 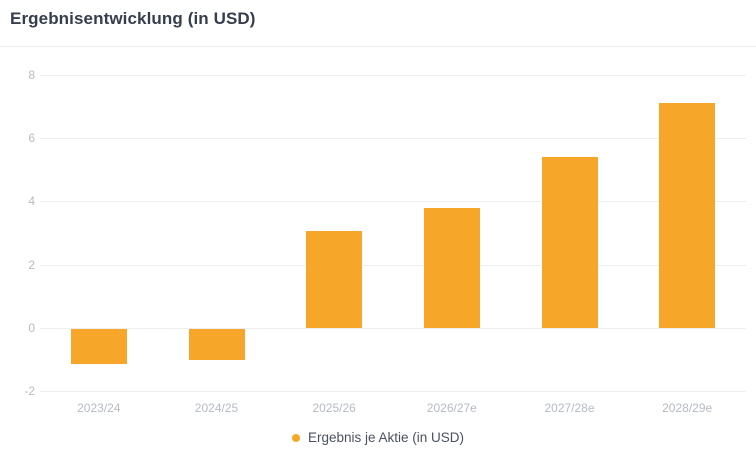 What do you see at coordinates (31, 327) in the screenshot?
I see `y-tick-label: 0` at bounding box center [31, 327].